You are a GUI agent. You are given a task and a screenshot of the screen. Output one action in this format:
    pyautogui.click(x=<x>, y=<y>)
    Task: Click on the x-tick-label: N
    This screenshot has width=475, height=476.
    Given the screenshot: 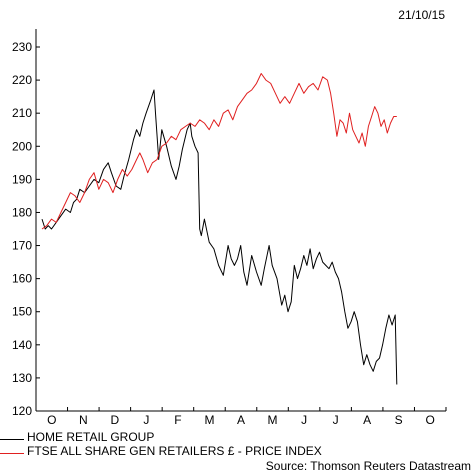 What is the action you would take?
    pyautogui.click(x=83, y=420)
    